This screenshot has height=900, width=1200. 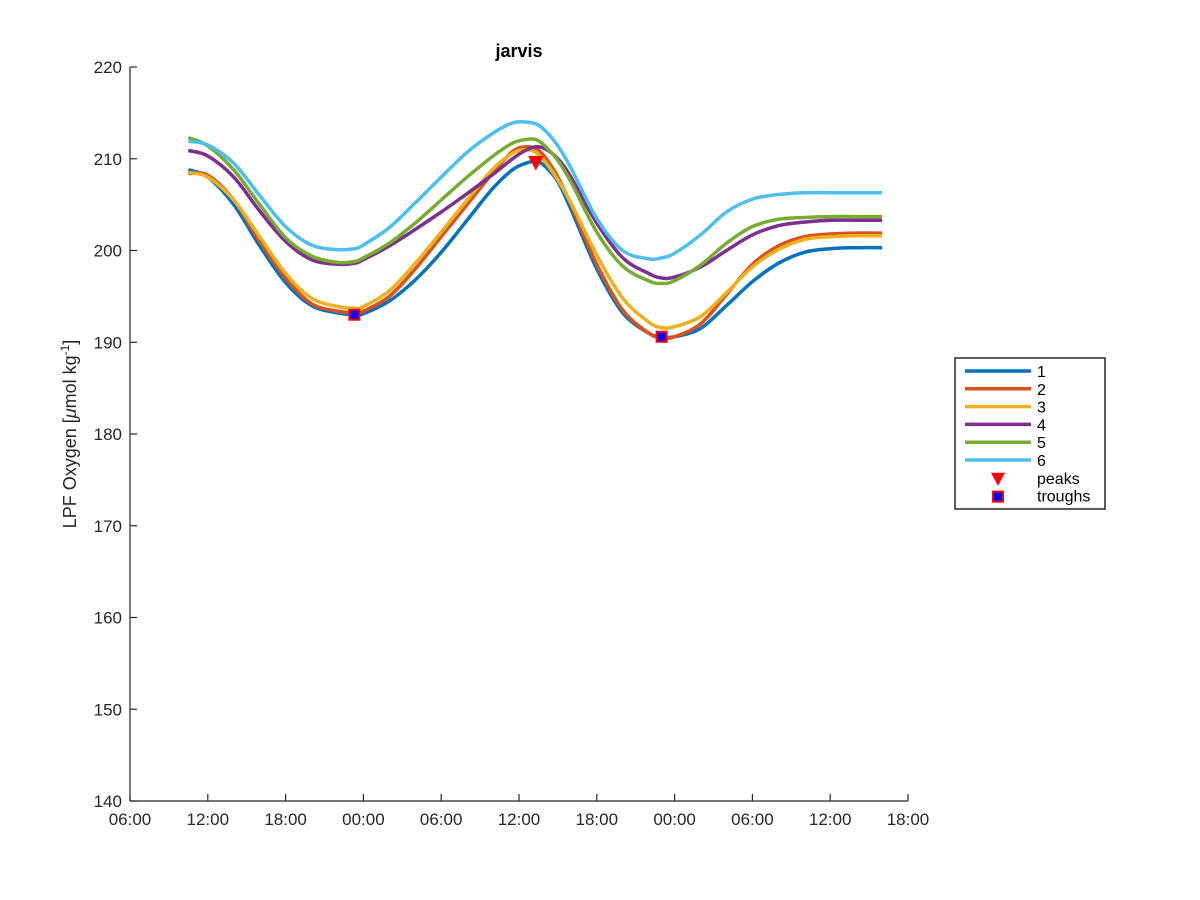 What do you see at coordinates (108, 159) in the screenshot?
I see `y-tick-label: 210` at bounding box center [108, 159].